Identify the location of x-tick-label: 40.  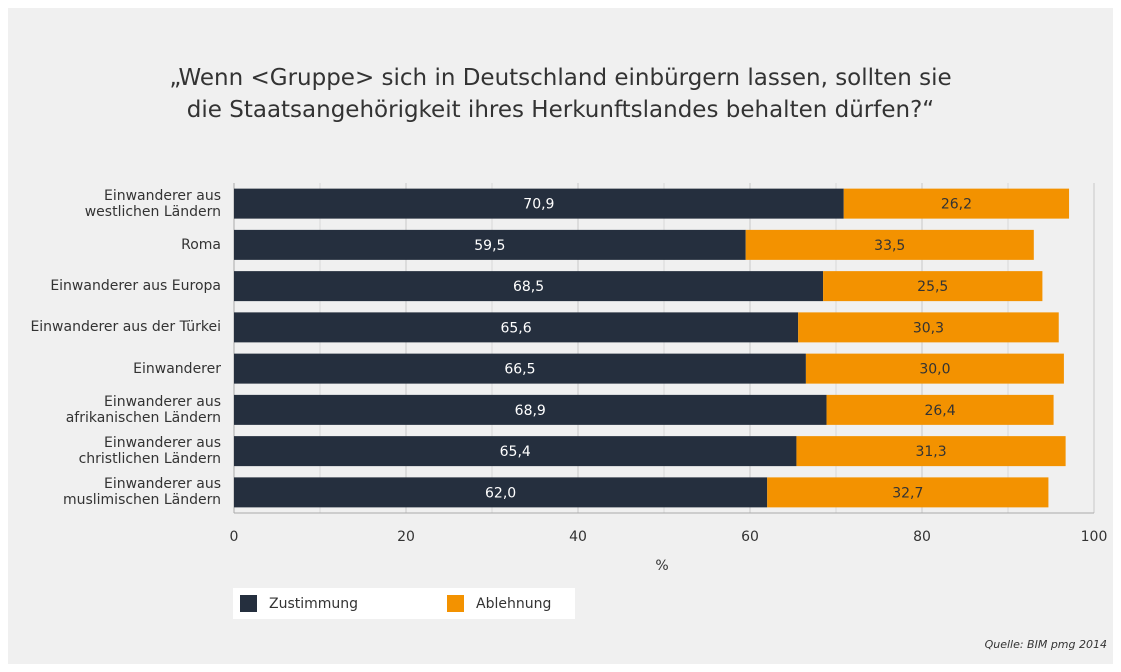
(578, 537).